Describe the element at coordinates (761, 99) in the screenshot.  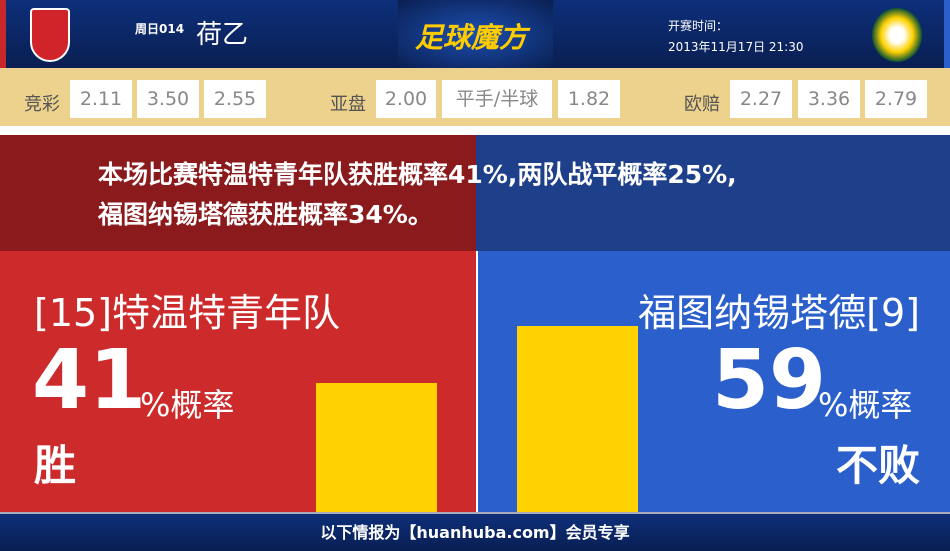
I see `euro-odd: 2.27` at that location.